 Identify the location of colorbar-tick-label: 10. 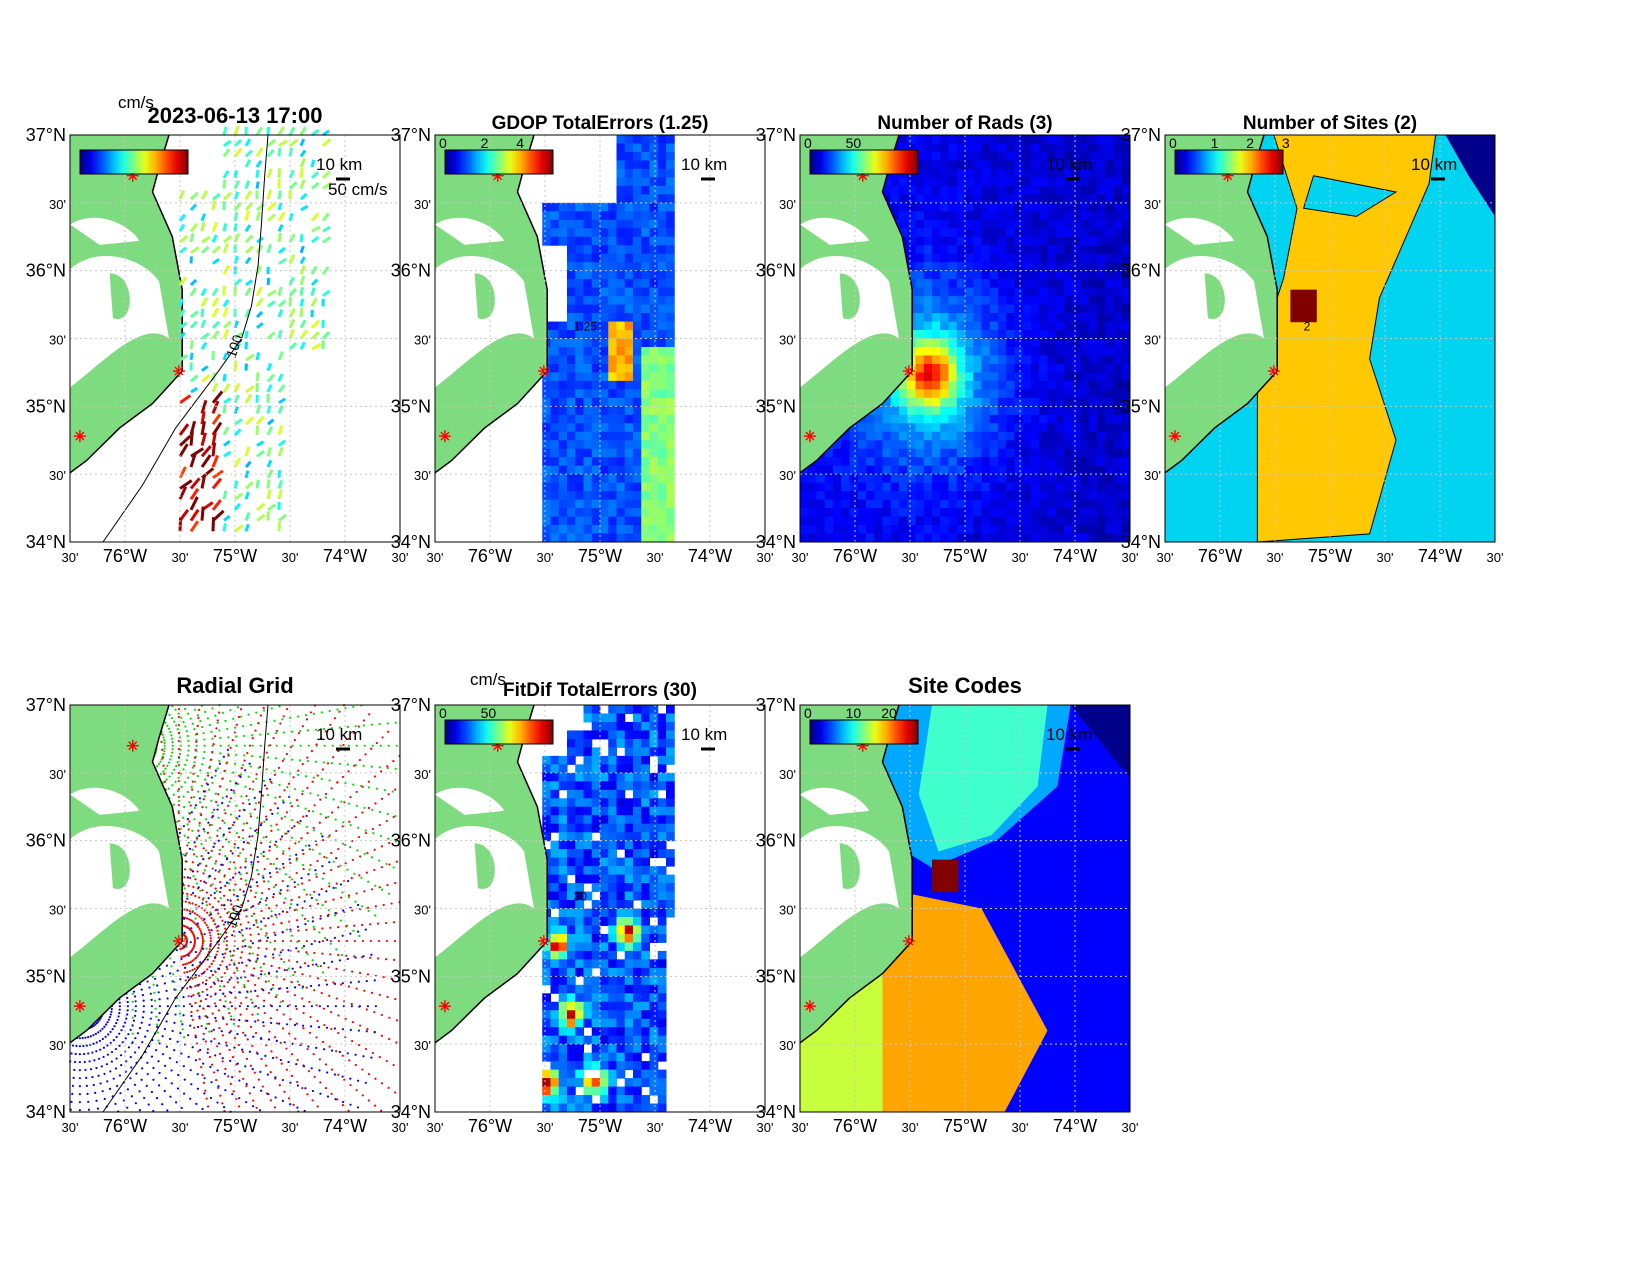
(854, 713).